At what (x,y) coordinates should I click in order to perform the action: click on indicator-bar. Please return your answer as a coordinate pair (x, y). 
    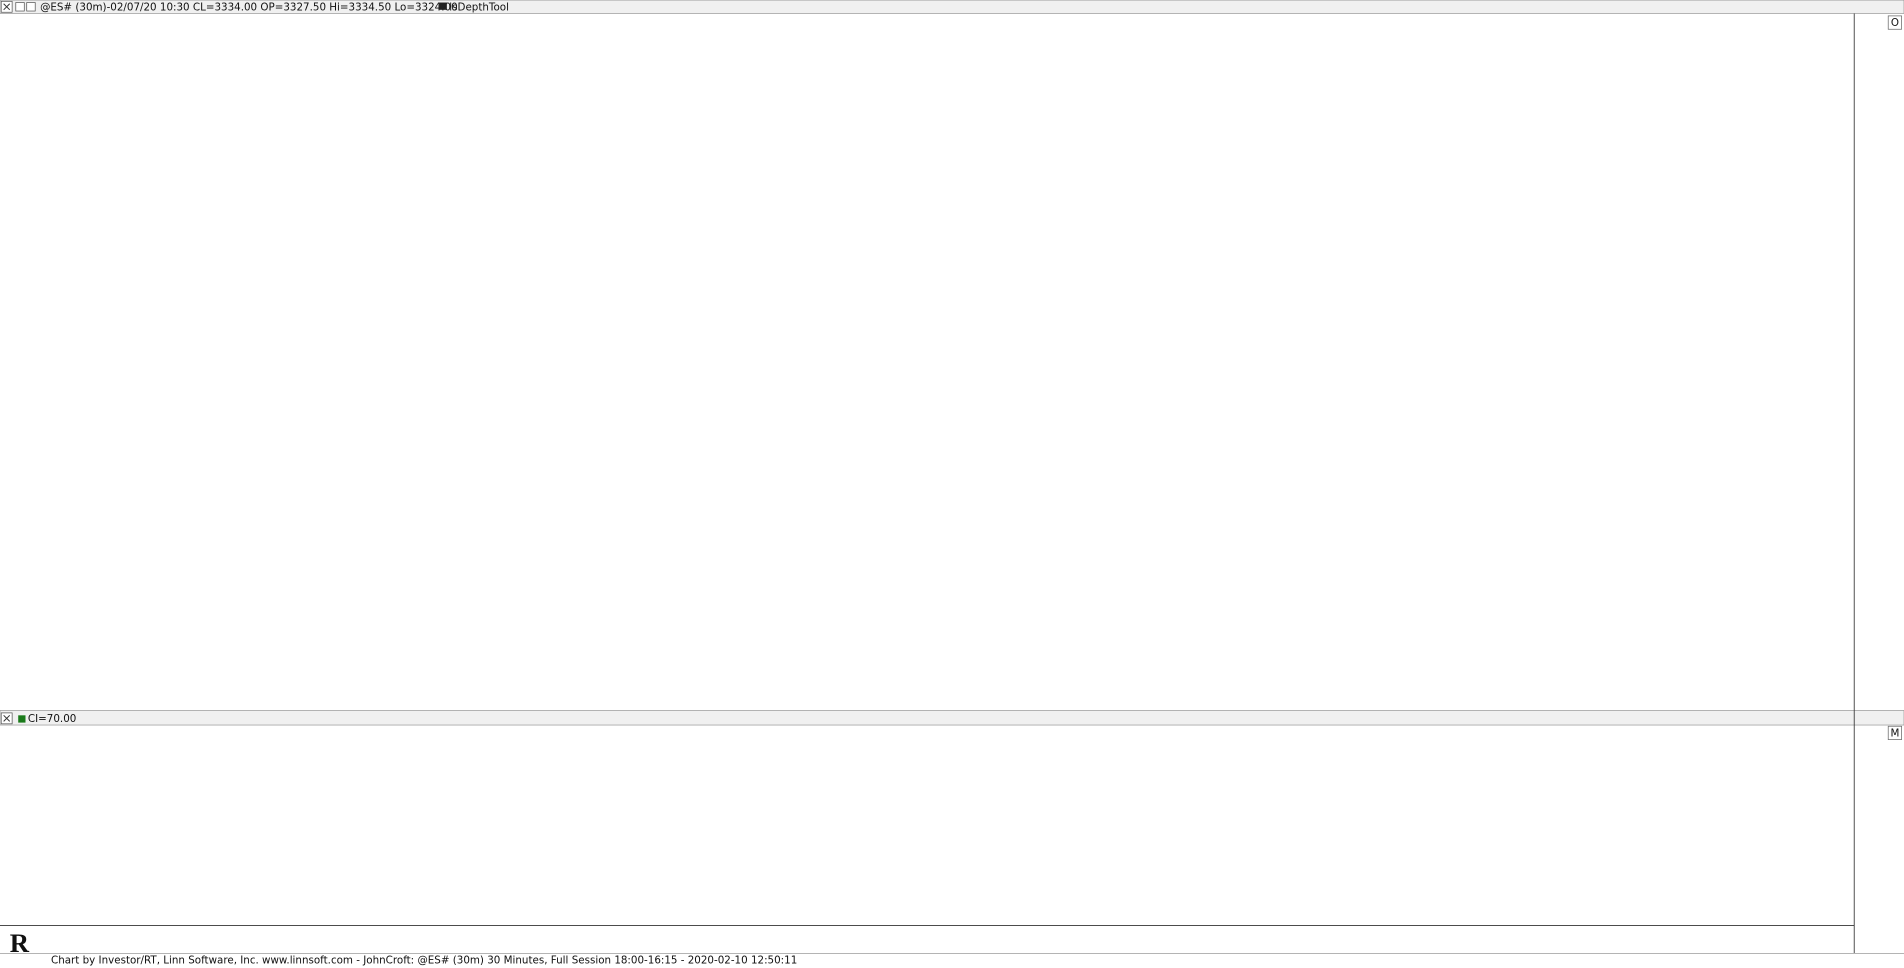
    Looking at the image, I should click on (952, 718).